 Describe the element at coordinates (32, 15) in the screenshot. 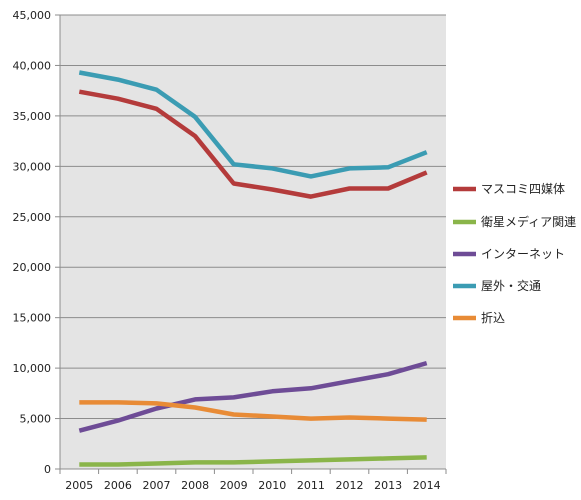

I see `y-tick-label: 45,000` at that location.